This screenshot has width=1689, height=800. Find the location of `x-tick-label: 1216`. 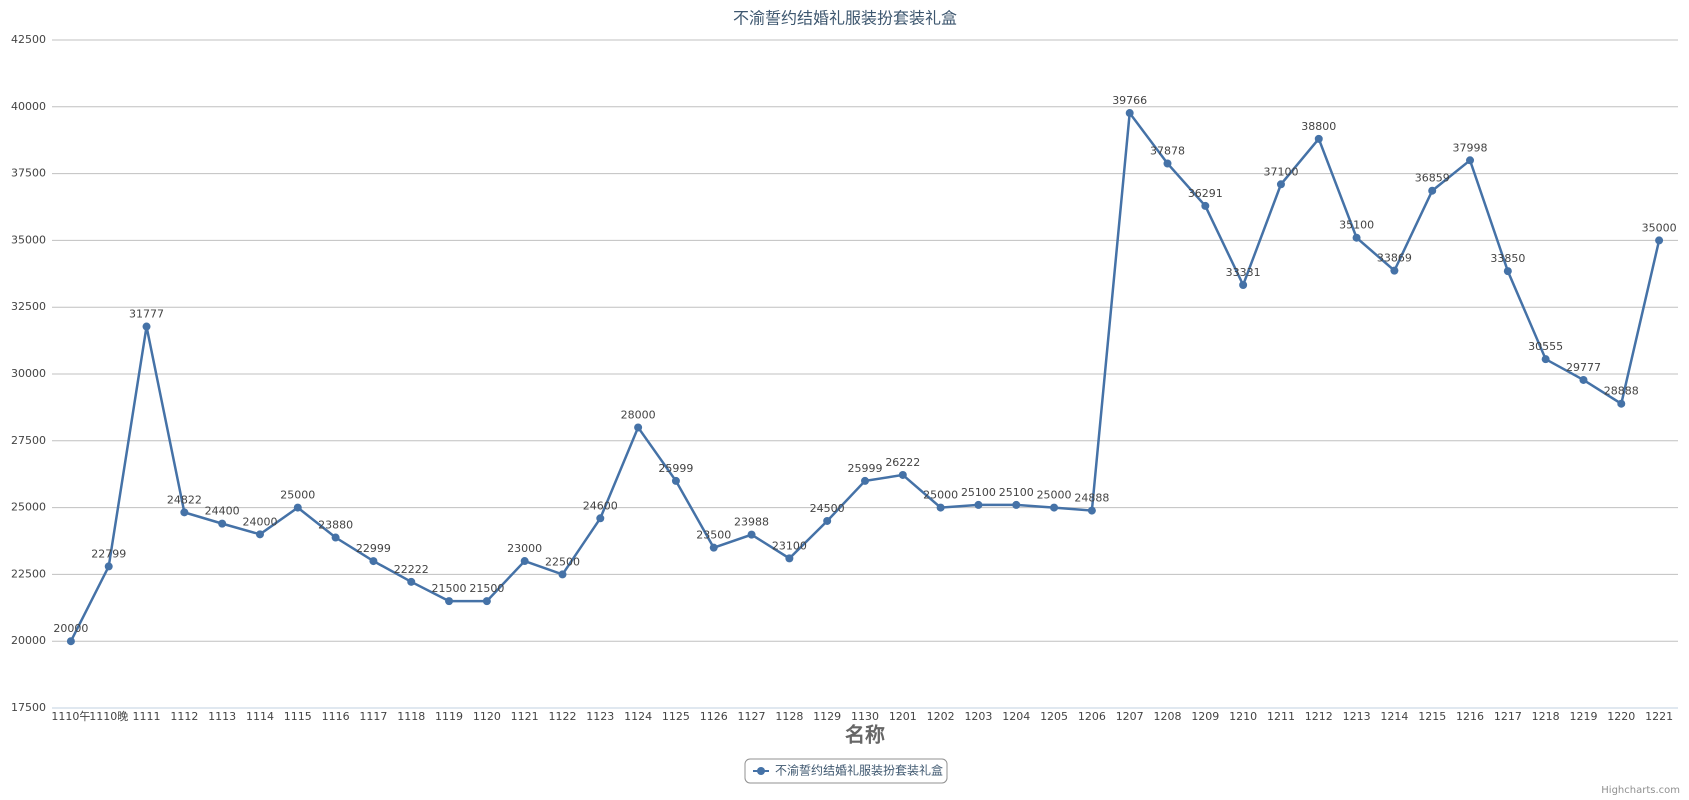

x-tick-label: 1216 is located at coordinates (1470, 716).